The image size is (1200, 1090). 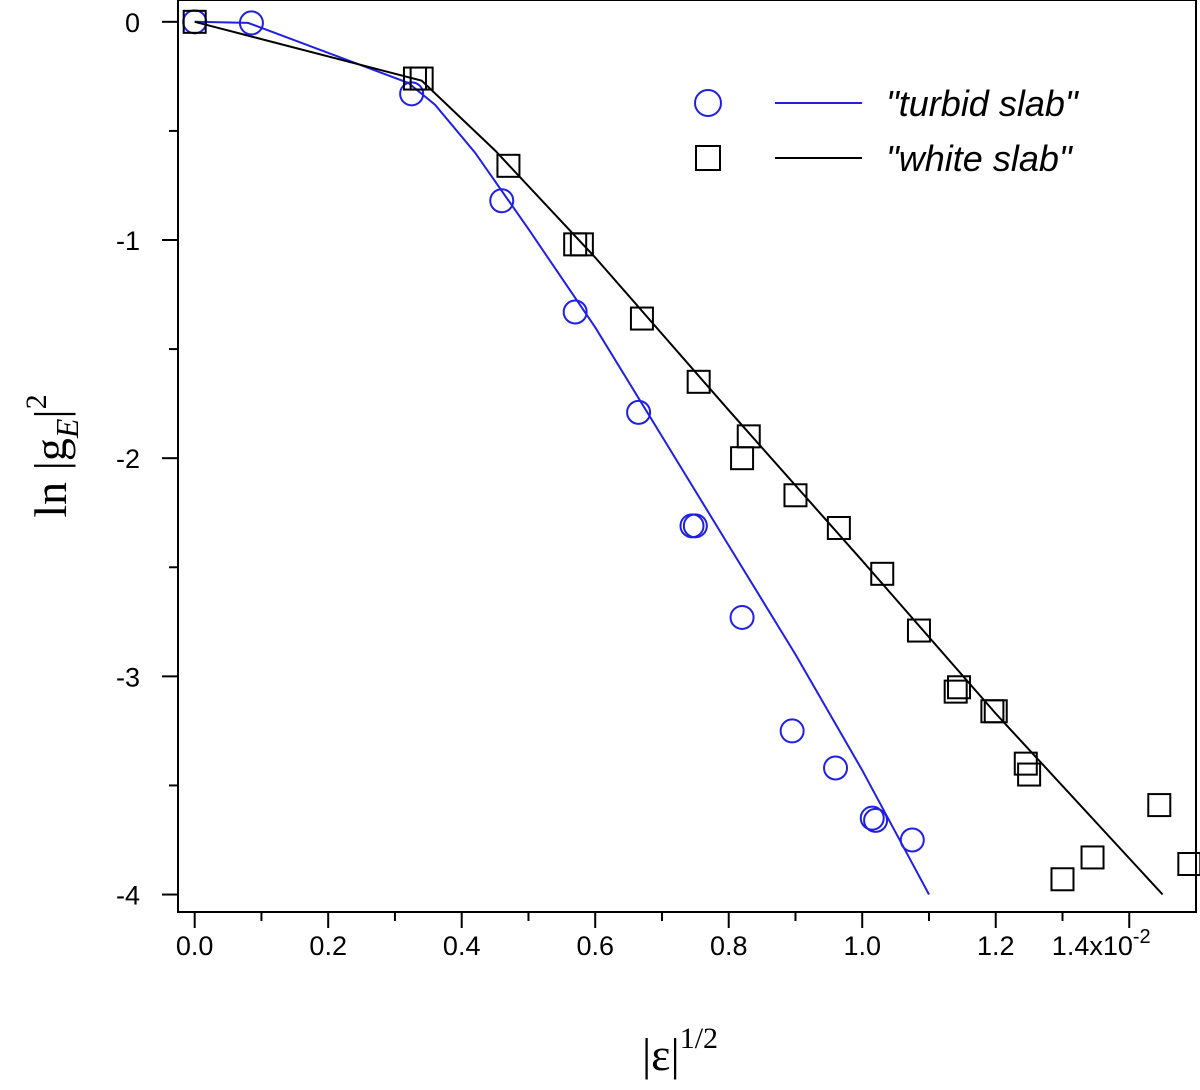 What do you see at coordinates (67, 428) in the screenshot?
I see `y-axis-label-subscript: E` at bounding box center [67, 428].